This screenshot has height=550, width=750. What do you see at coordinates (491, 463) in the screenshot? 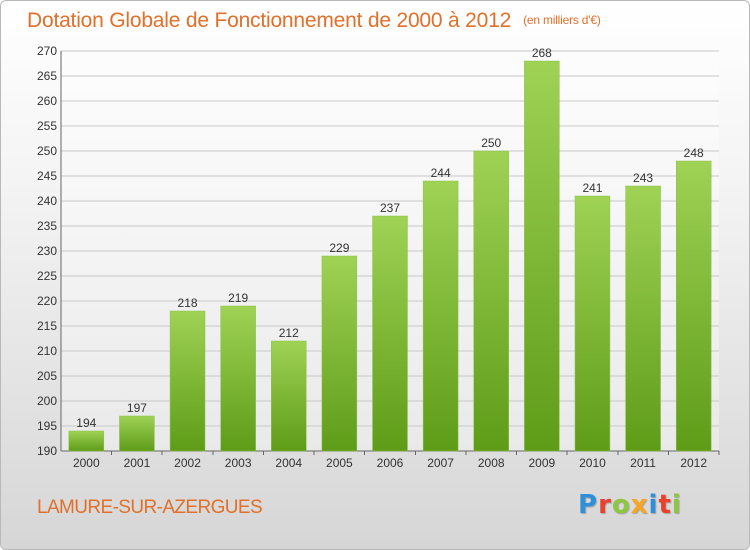
I see `x-tick-label: 2008` at bounding box center [491, 463].